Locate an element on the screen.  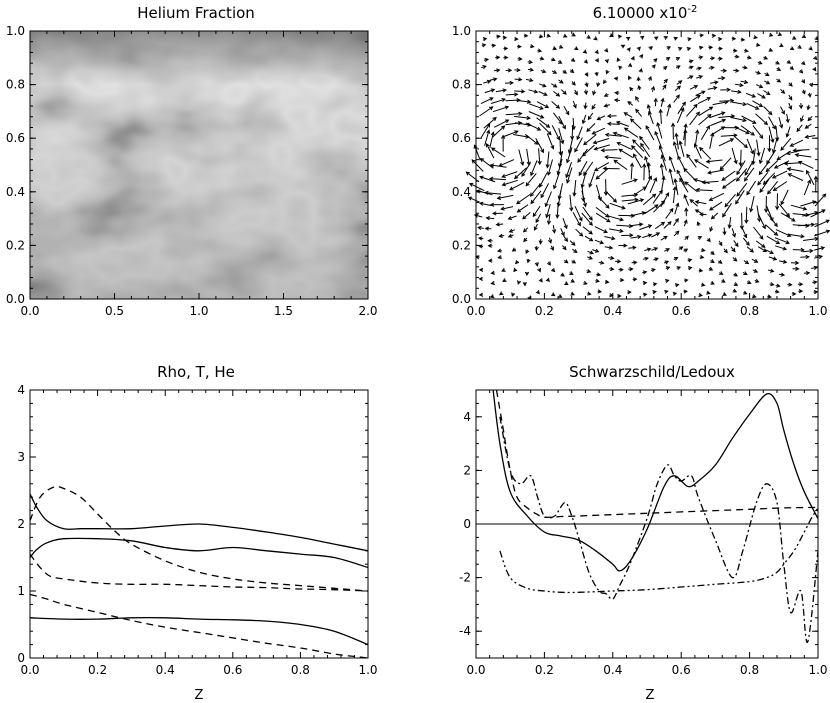
x-tick-label: 0.2 is located at coordinates (97, 670).